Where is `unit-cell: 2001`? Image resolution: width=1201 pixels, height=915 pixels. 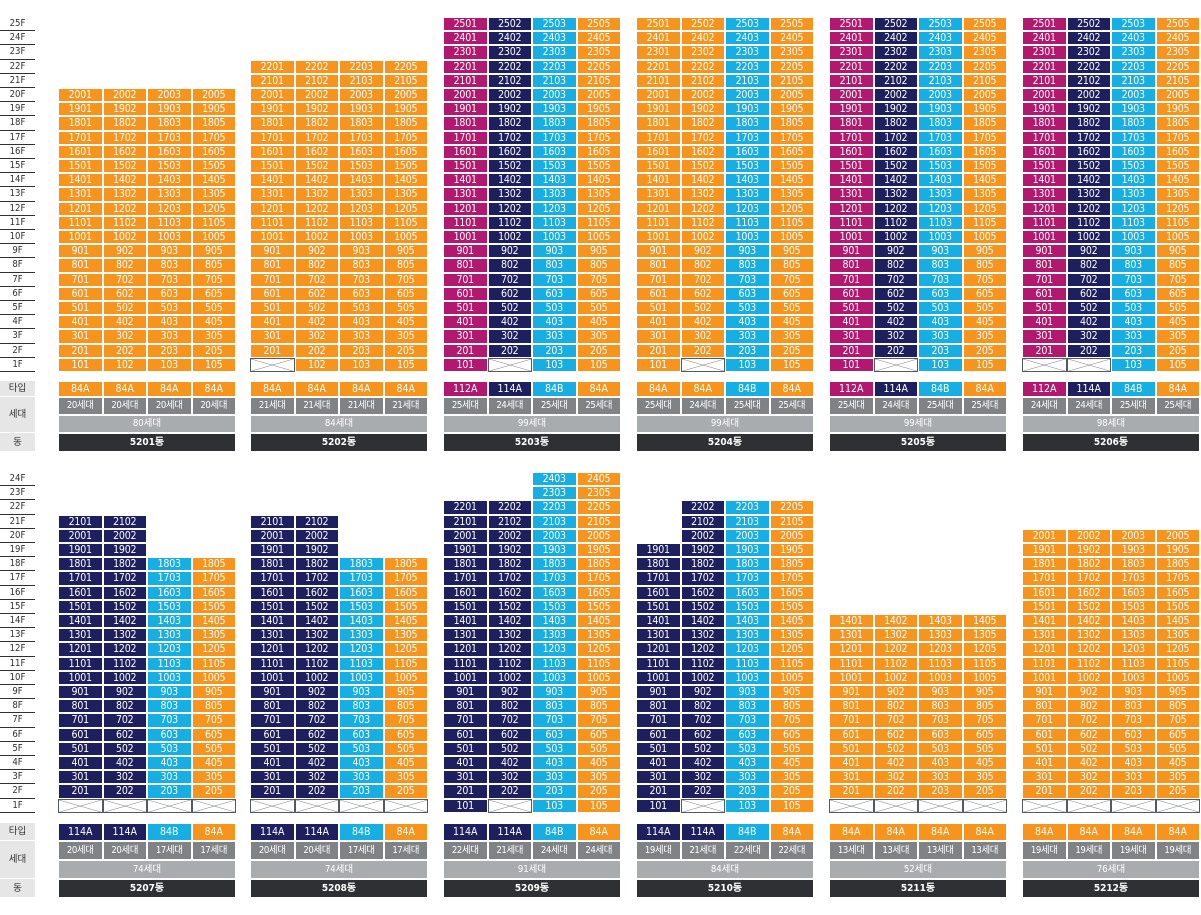 unit-cell: 2001 is located at coordinates (272, 535).